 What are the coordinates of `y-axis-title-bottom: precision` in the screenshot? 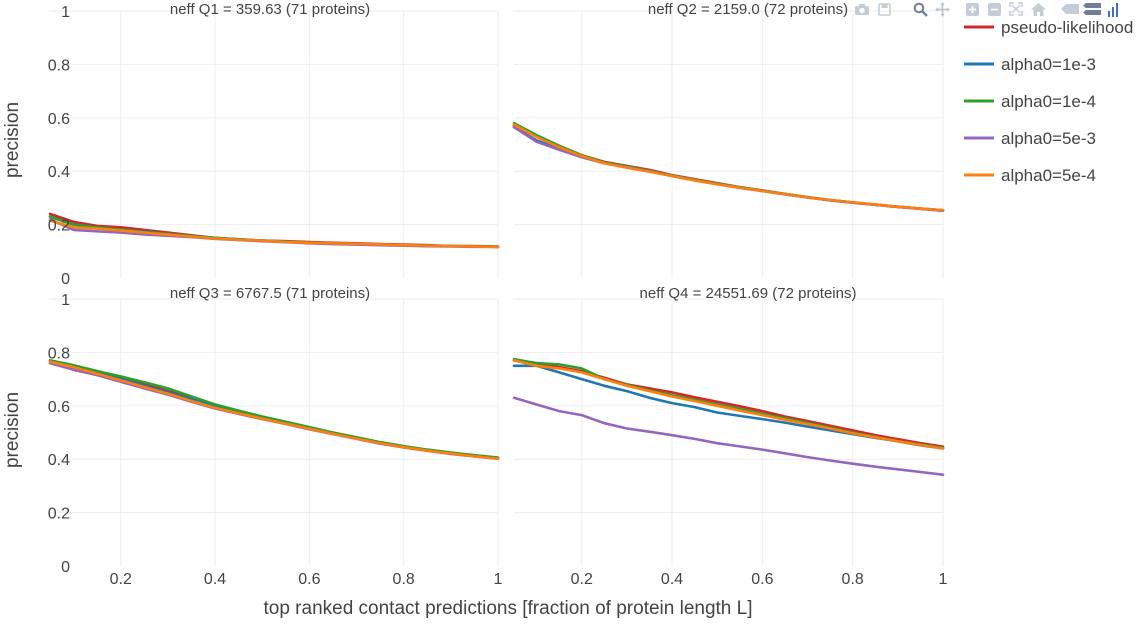 It's located at (12, 430).